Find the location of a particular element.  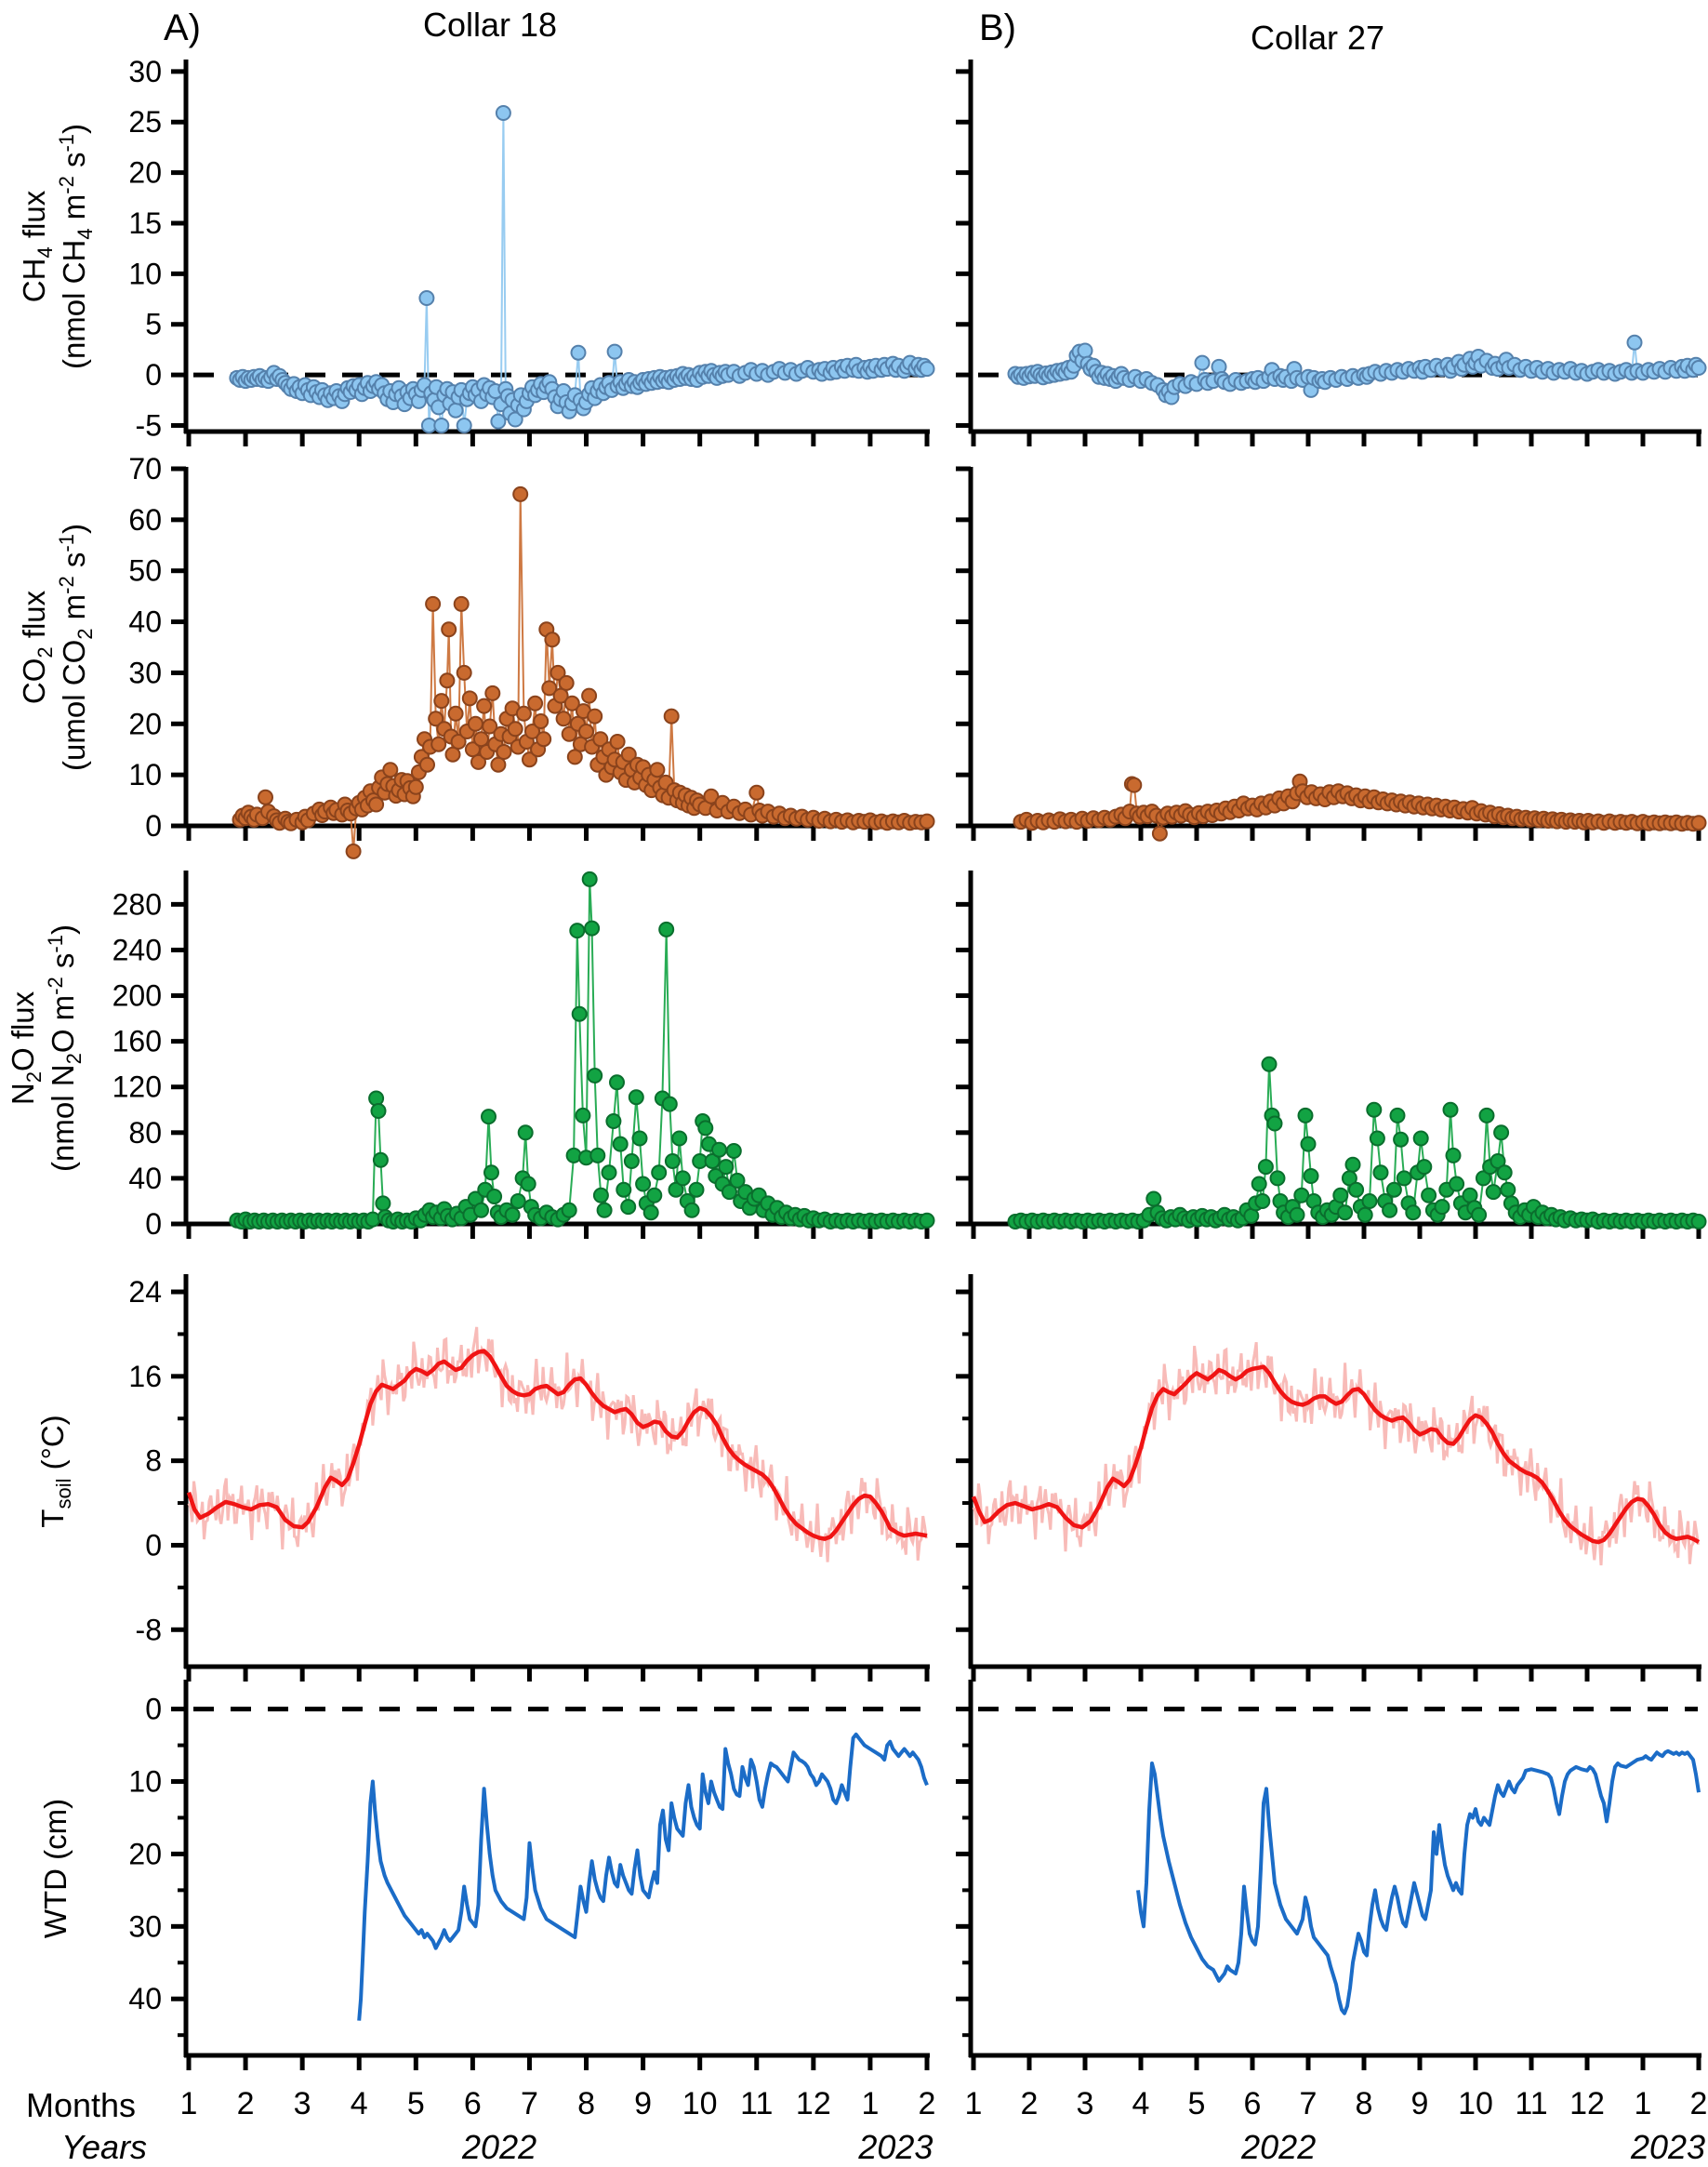

co2-ytick-label: 70 is located at coordinates (145, 468).